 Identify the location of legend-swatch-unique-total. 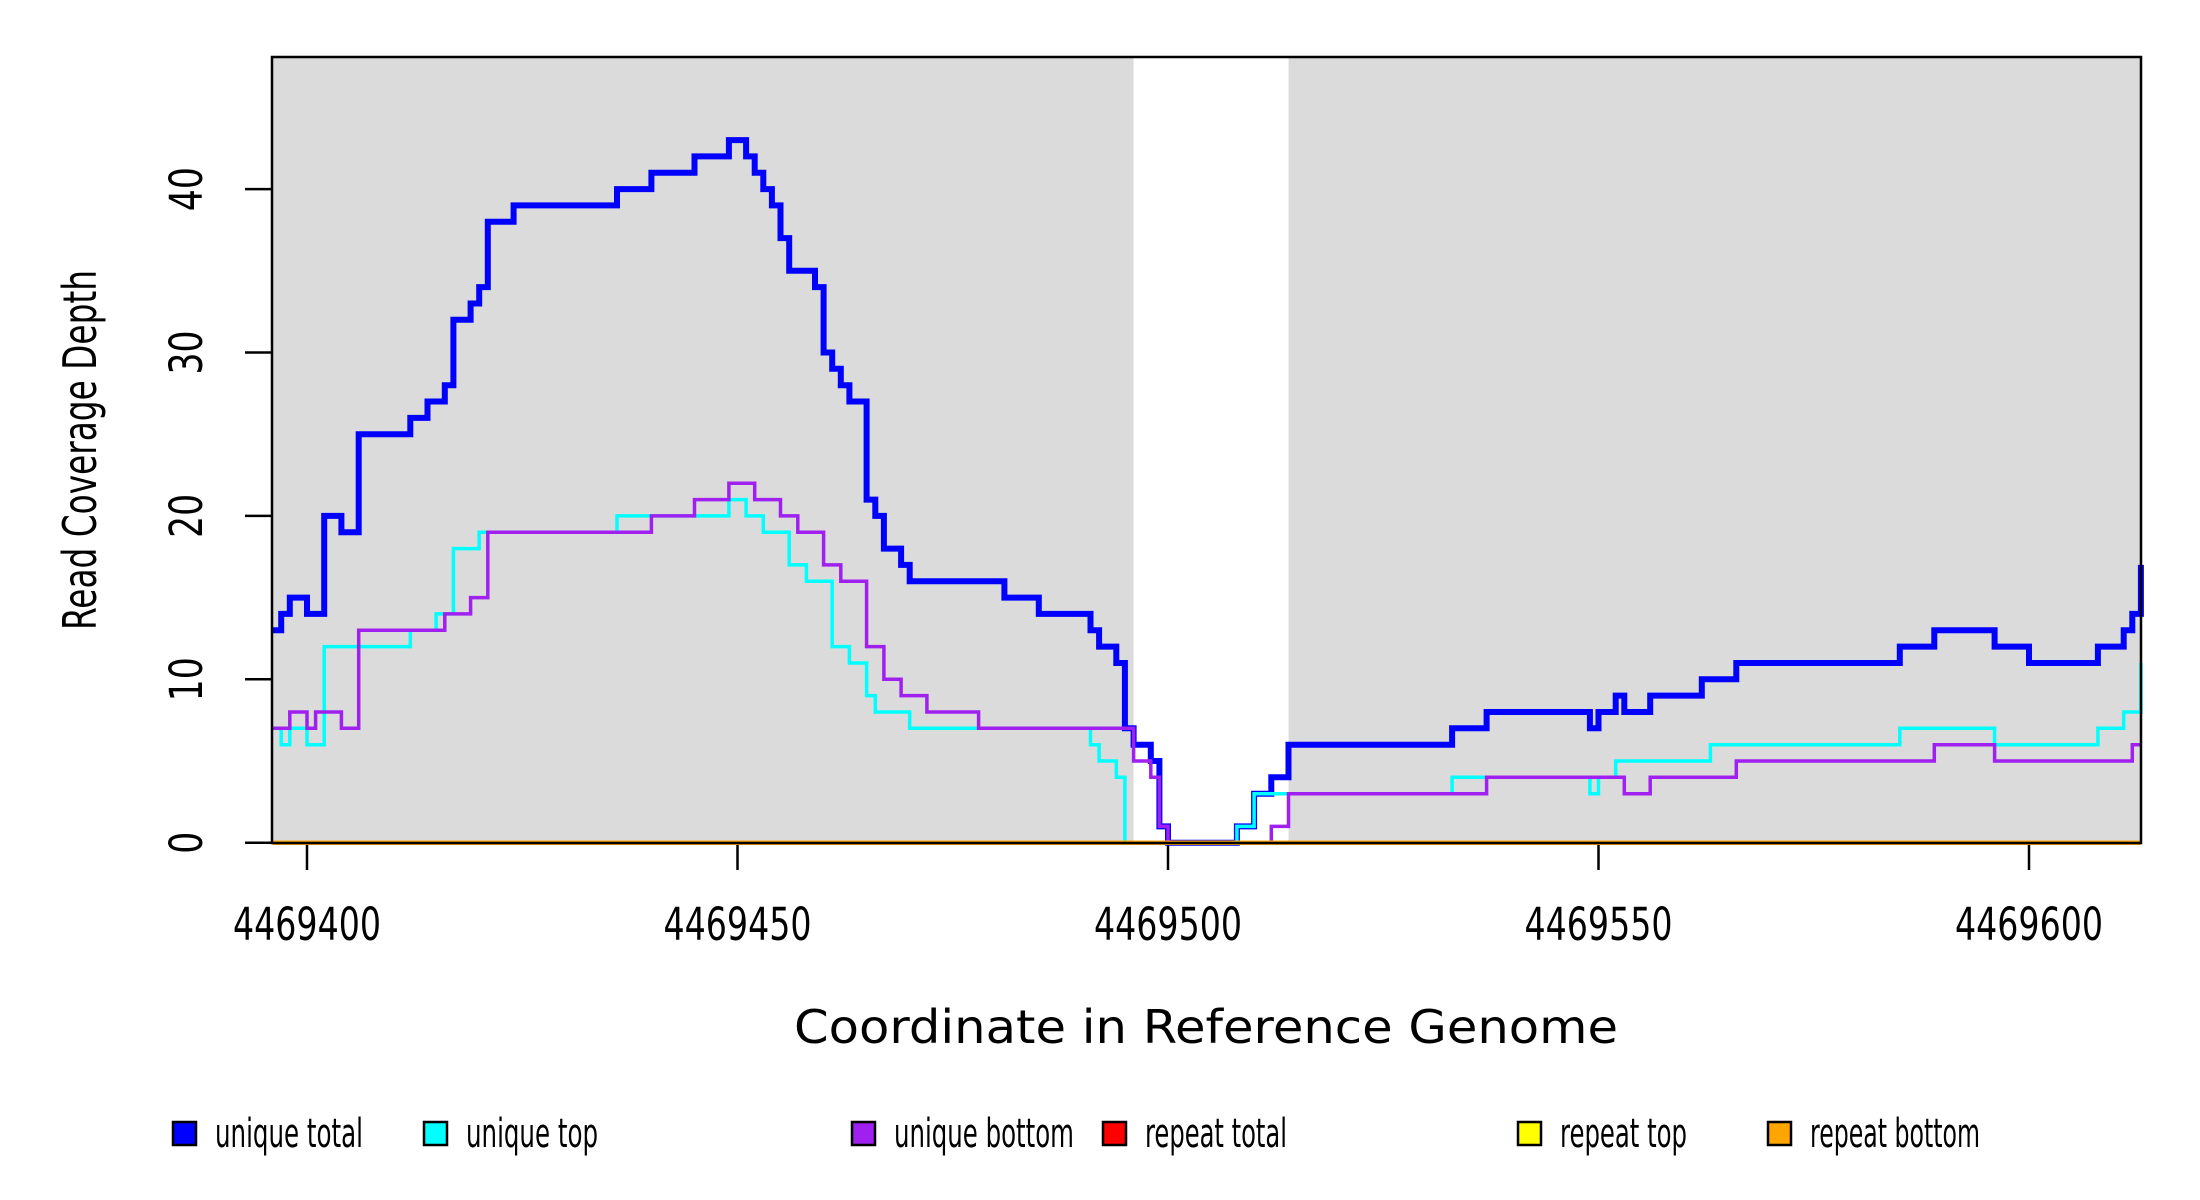
(184, 1133).